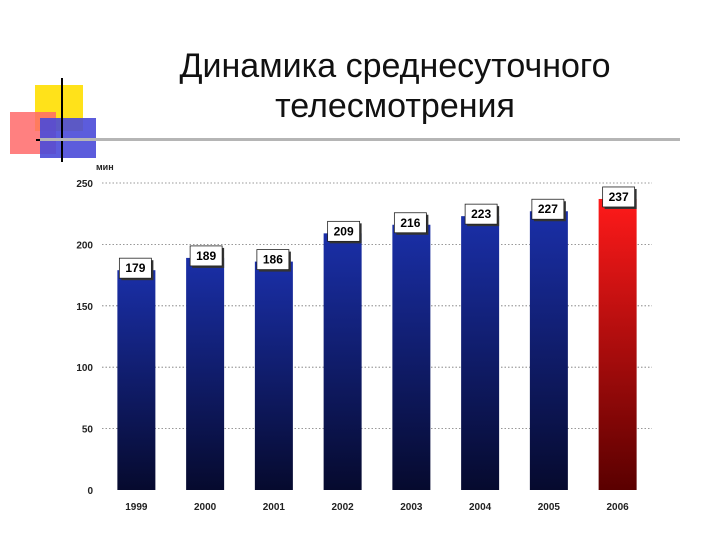 The height and width of the screenshot is (540, 720). Describe the element at coordinates (411, 357) in the screenshot. I see `bar-2003` at that location.